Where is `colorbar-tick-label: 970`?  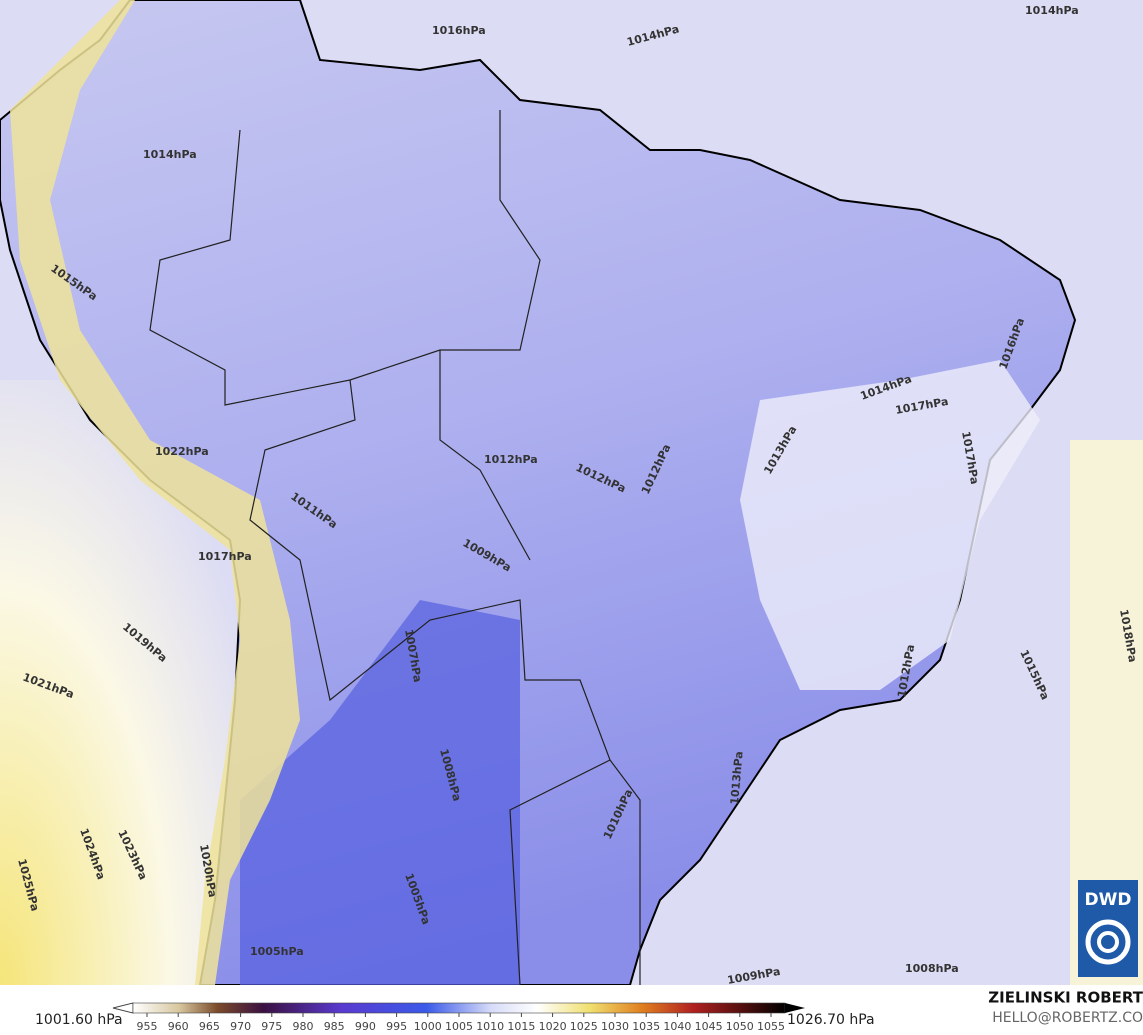
colorbar-tick-label: 970 is located at coordinates (240, 1026).